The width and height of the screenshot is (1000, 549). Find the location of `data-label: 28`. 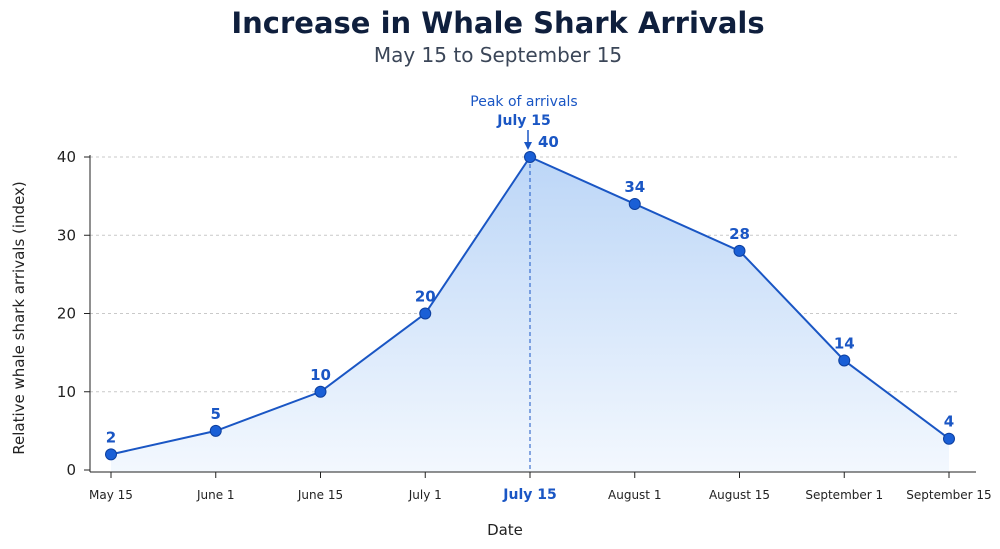

data-label: 28 is located at coordinates (739, 234).